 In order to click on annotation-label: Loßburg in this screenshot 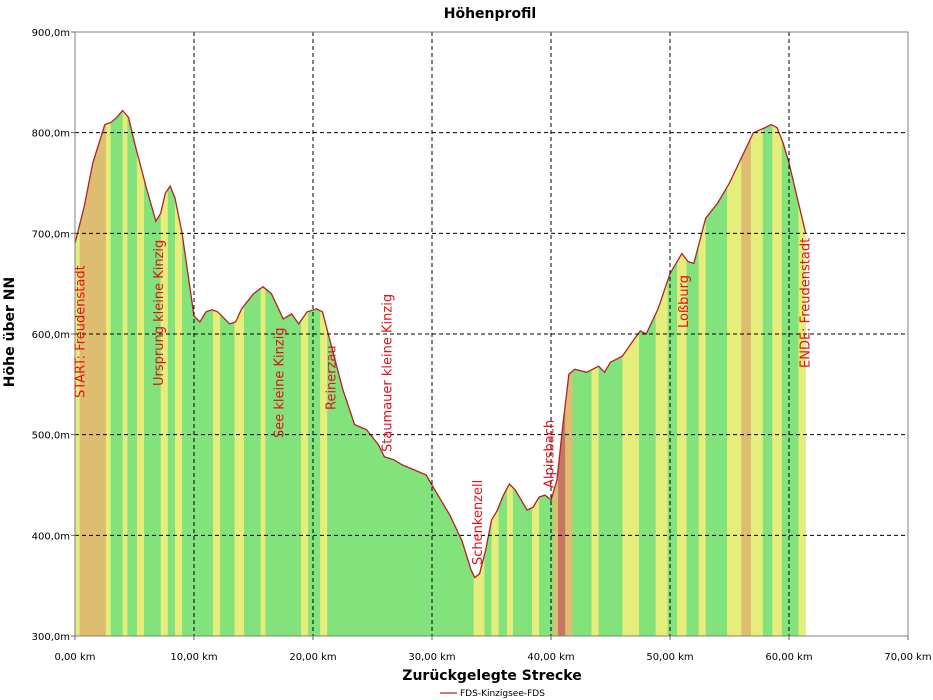, I will do `click(684, 301)`.